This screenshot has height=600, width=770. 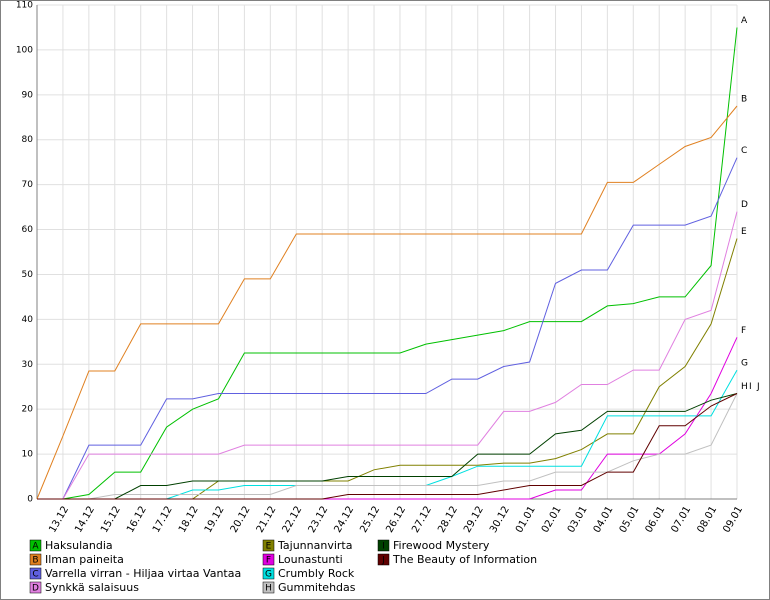 I want to click on legend-label: Firewood Mystery, so click(x=441, y=545).